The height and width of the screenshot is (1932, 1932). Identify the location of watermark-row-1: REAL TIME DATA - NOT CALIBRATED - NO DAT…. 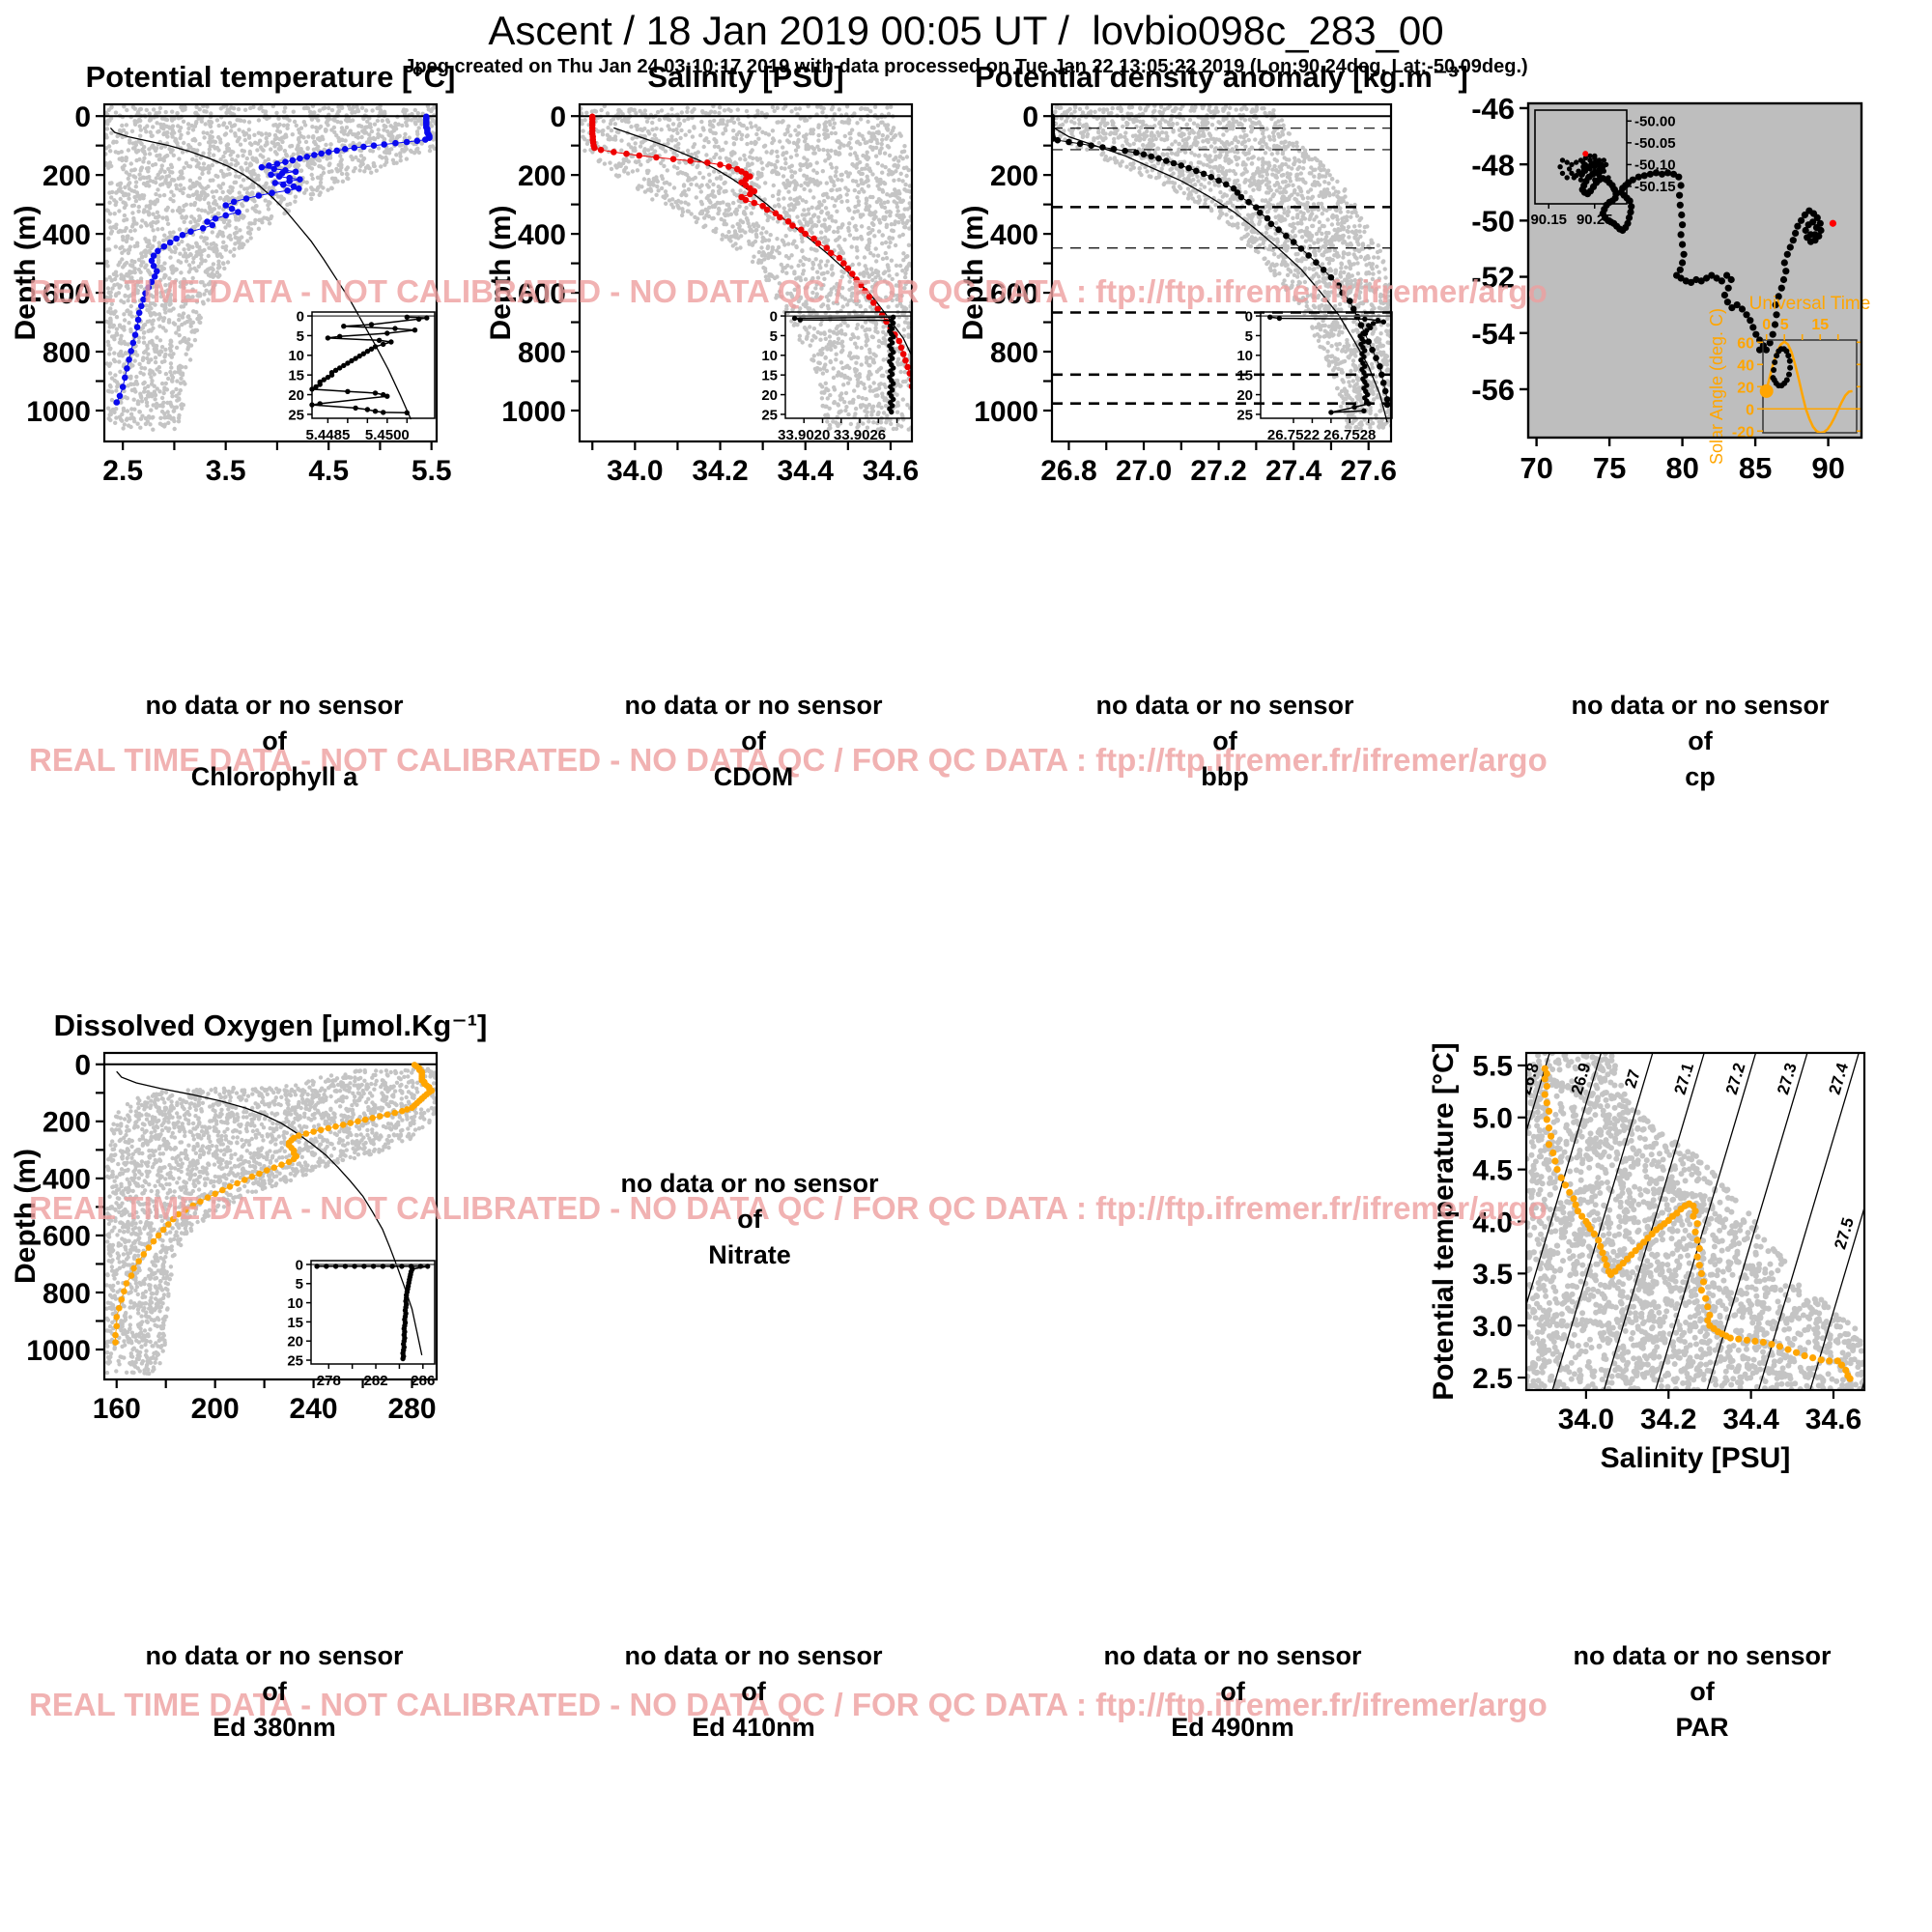
(788, 291).